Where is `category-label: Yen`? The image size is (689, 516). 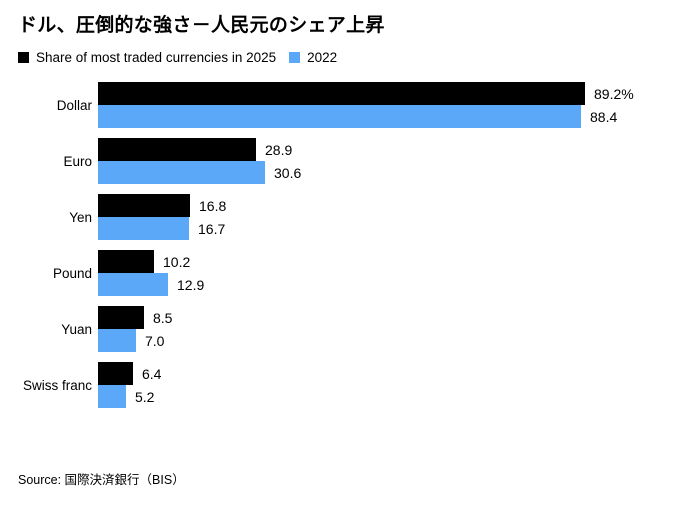 category-label: Yen is located at coordinates (80, 217).